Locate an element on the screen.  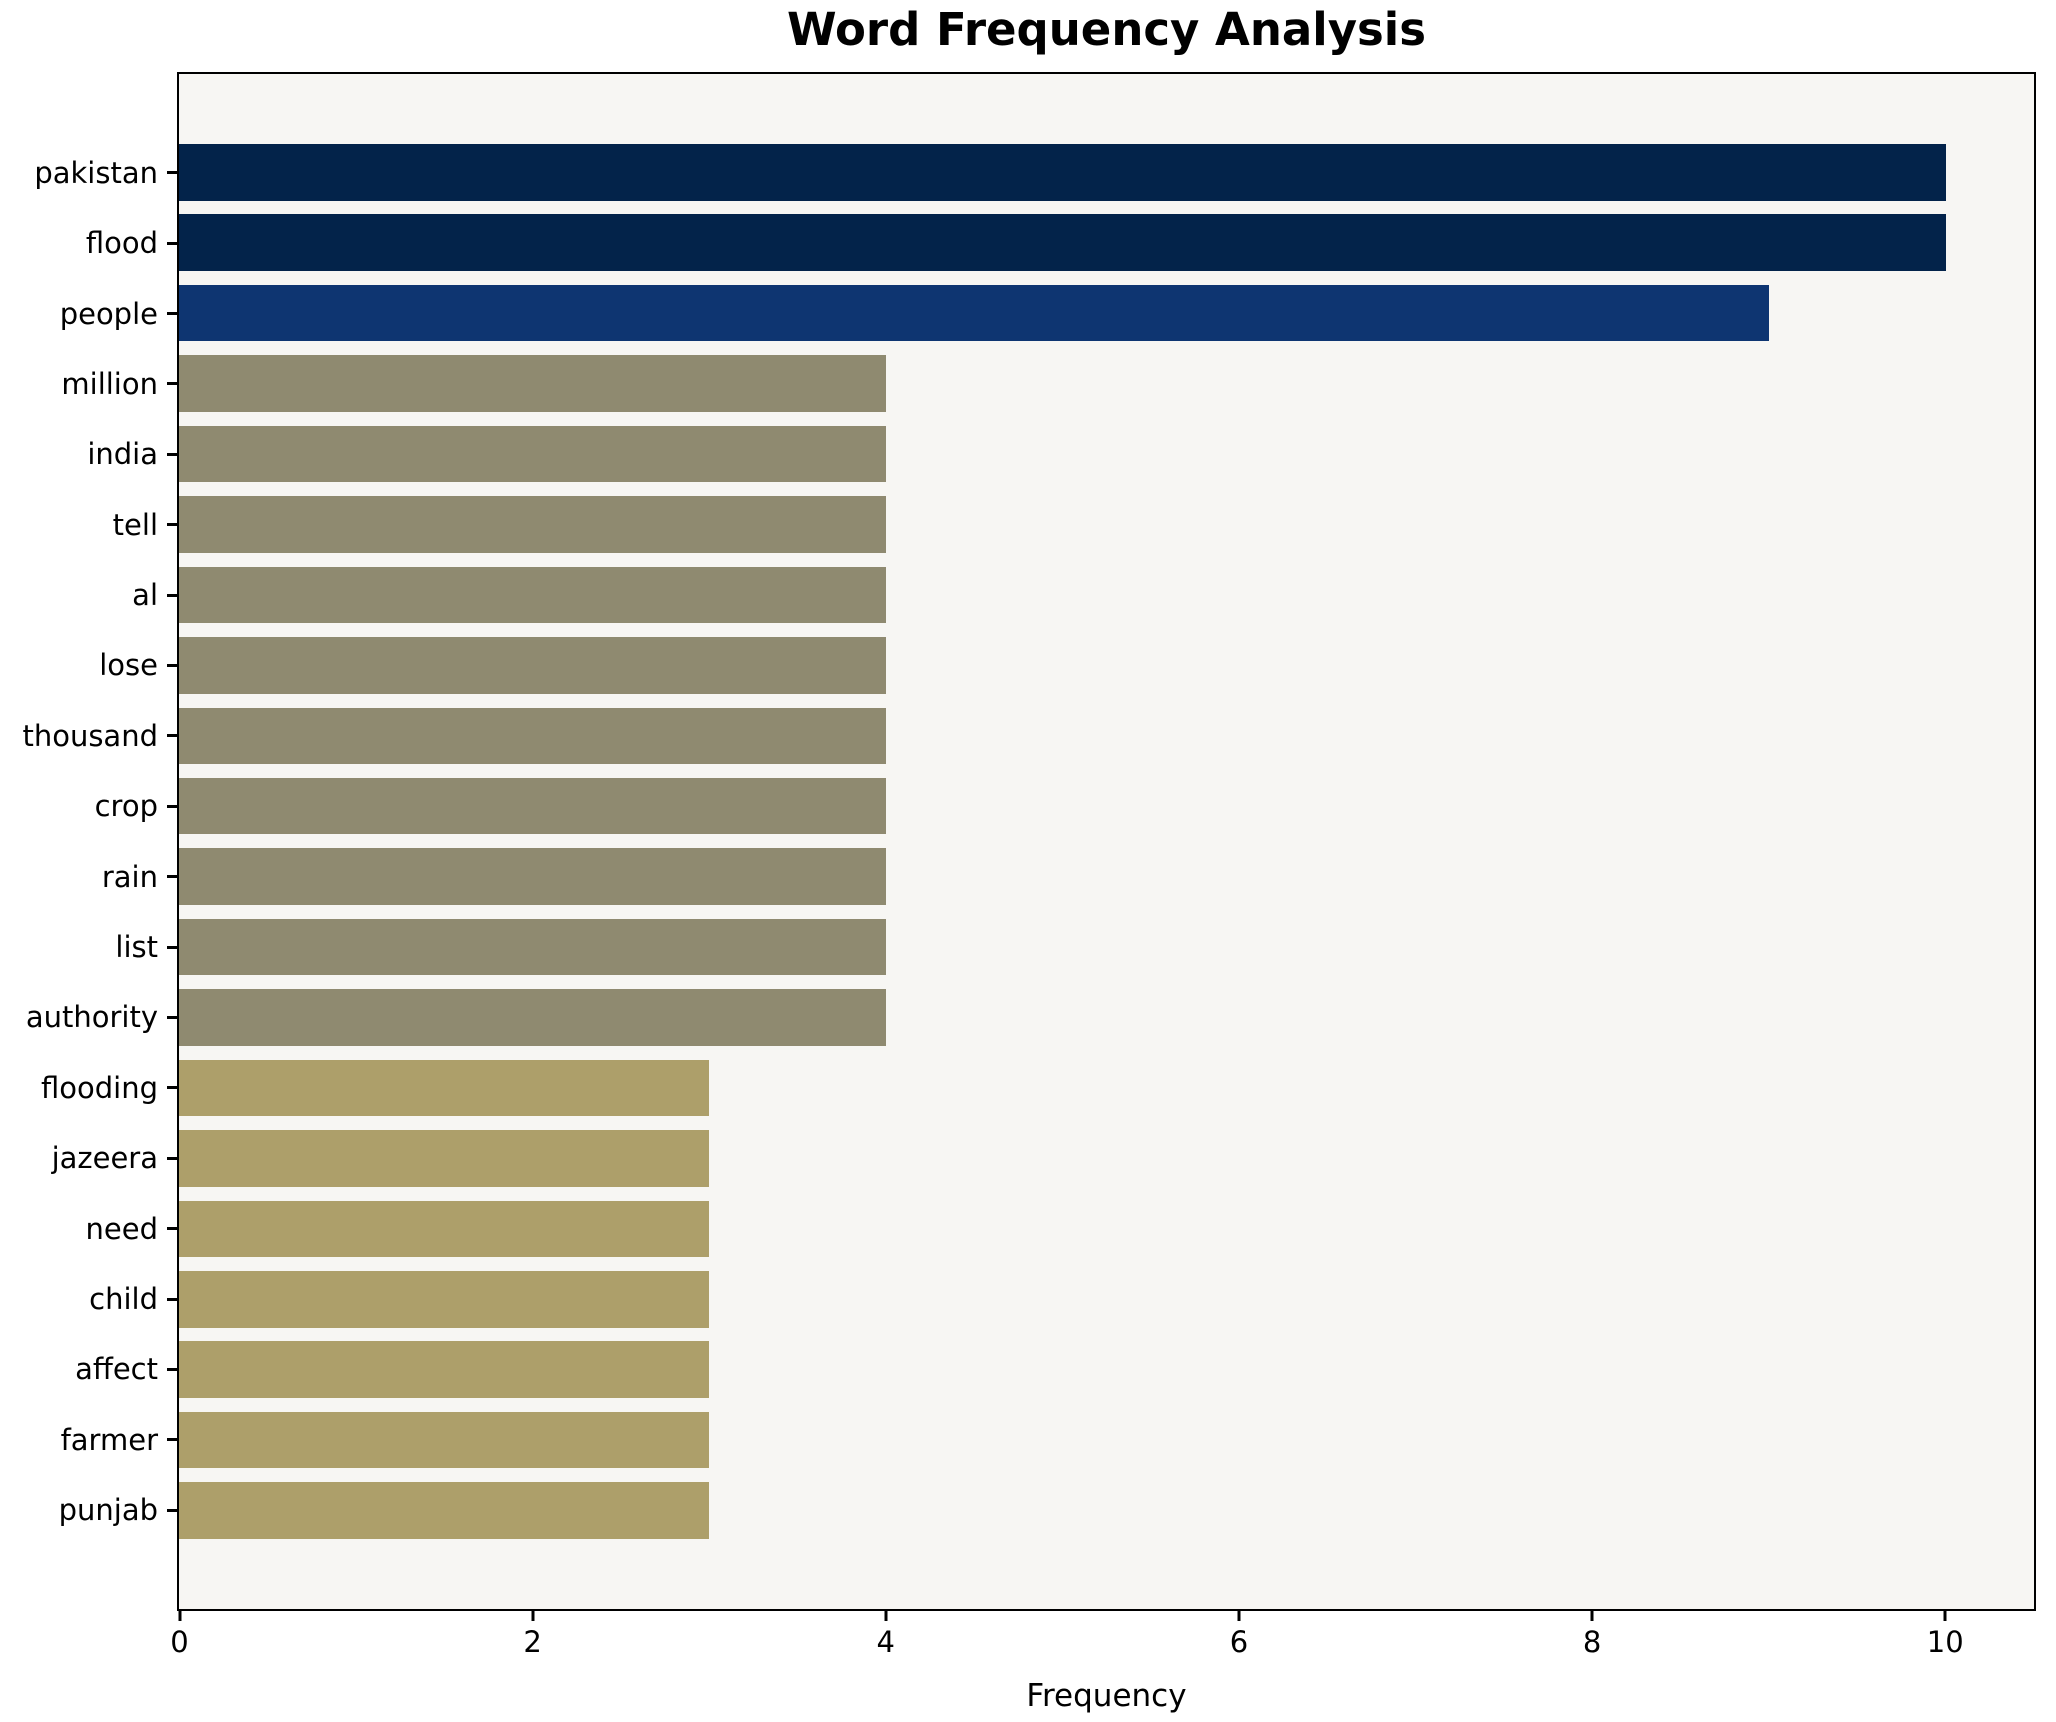
y-axis-row: list is located at coordinates (88, 947).